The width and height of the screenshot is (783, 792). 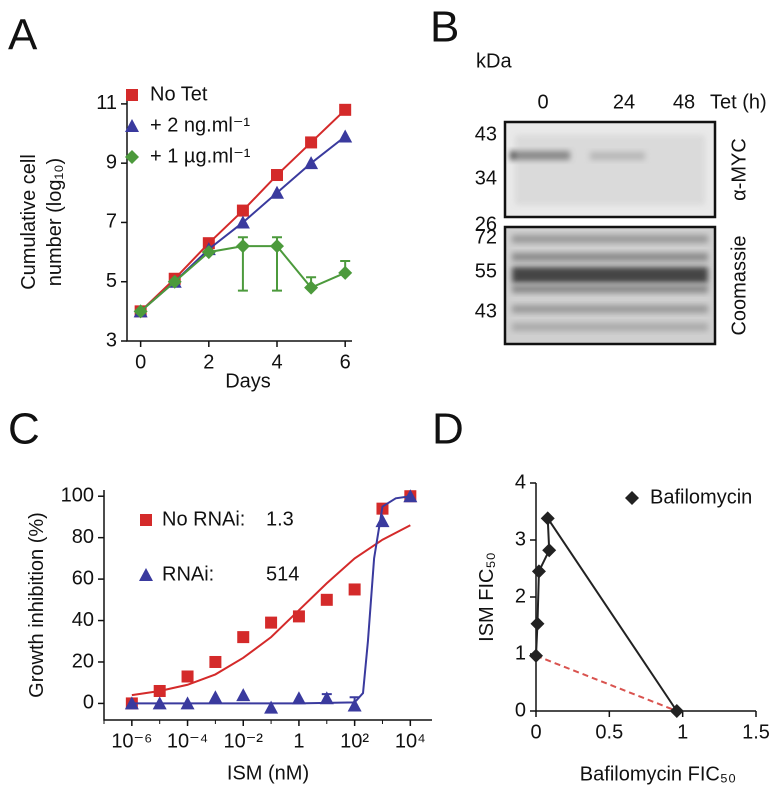 I want to click on panel-label: D, so click(x=448, y=429).